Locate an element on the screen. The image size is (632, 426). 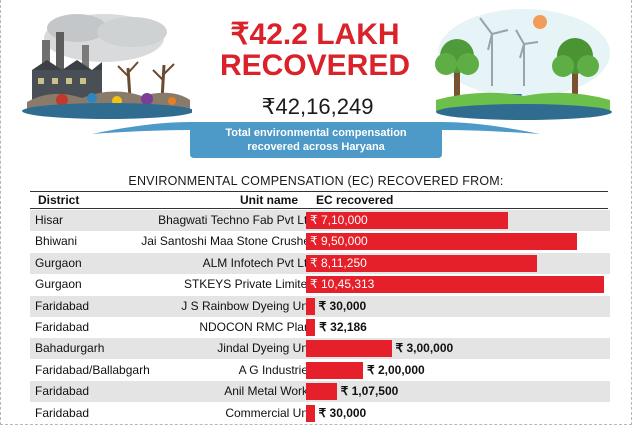
district-cell: Bahadurgarh is located at coordinates (70, 348).